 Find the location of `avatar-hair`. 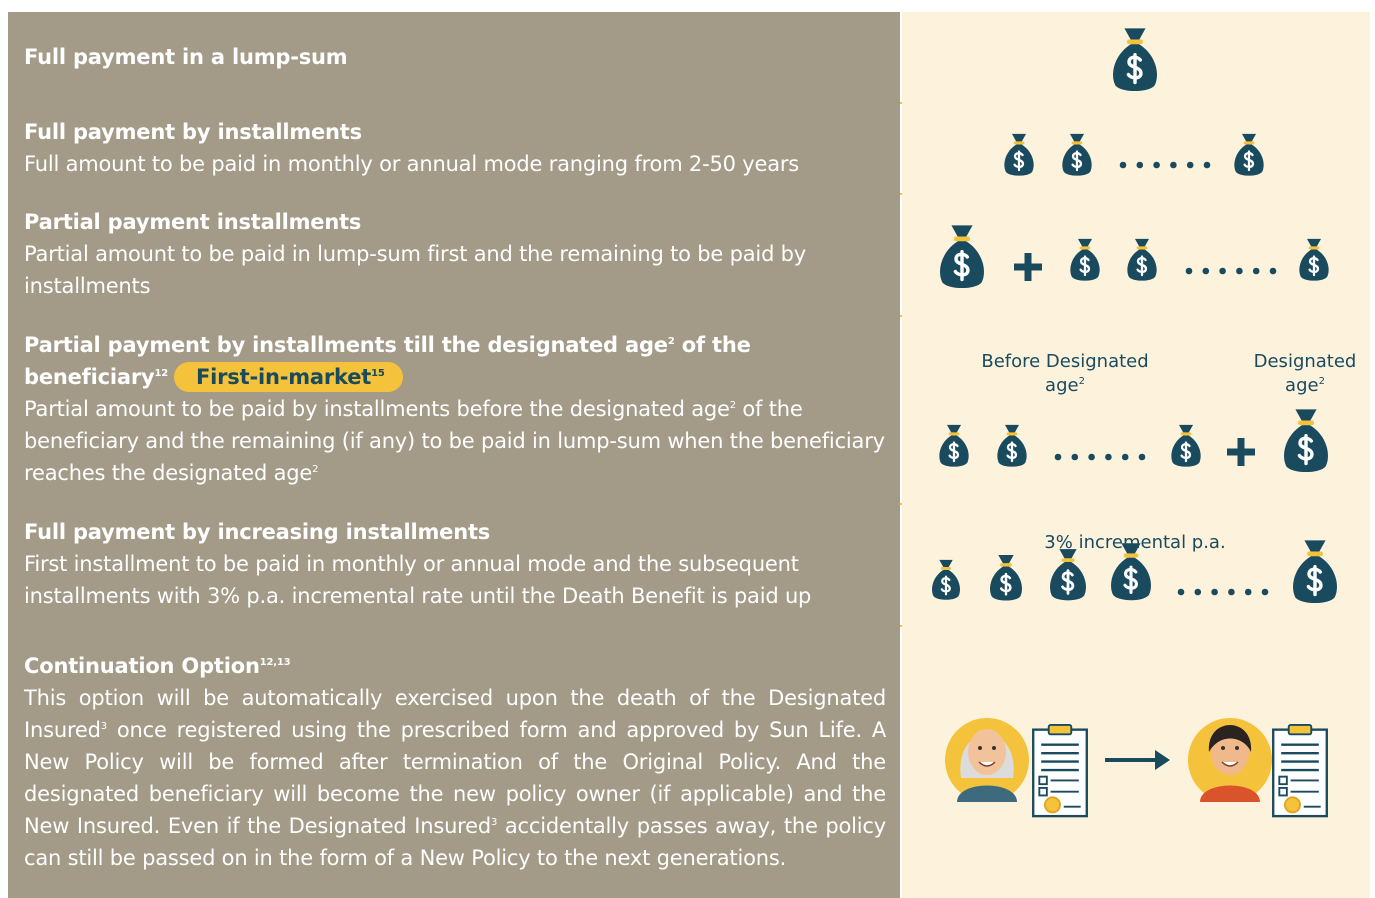

avatar-hair is located at coordinates (1230, 738).